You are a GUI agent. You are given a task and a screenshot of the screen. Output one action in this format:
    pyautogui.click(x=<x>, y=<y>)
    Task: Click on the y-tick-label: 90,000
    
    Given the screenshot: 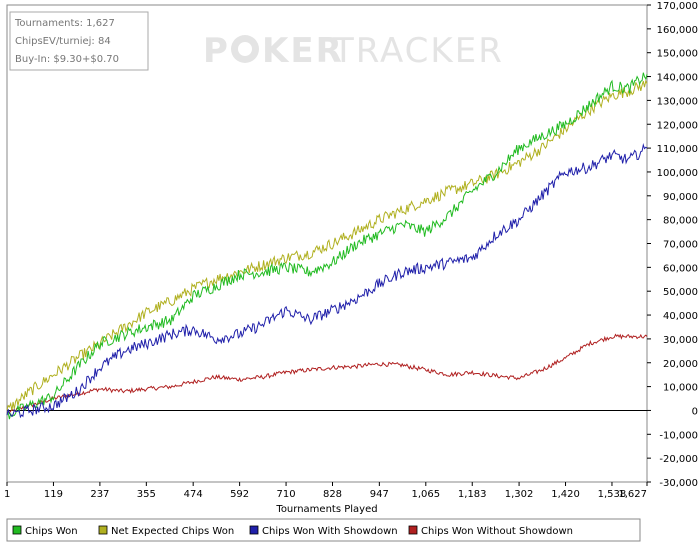 What is the action you would take?
    pyautogui.click(x=680, y=197)
    